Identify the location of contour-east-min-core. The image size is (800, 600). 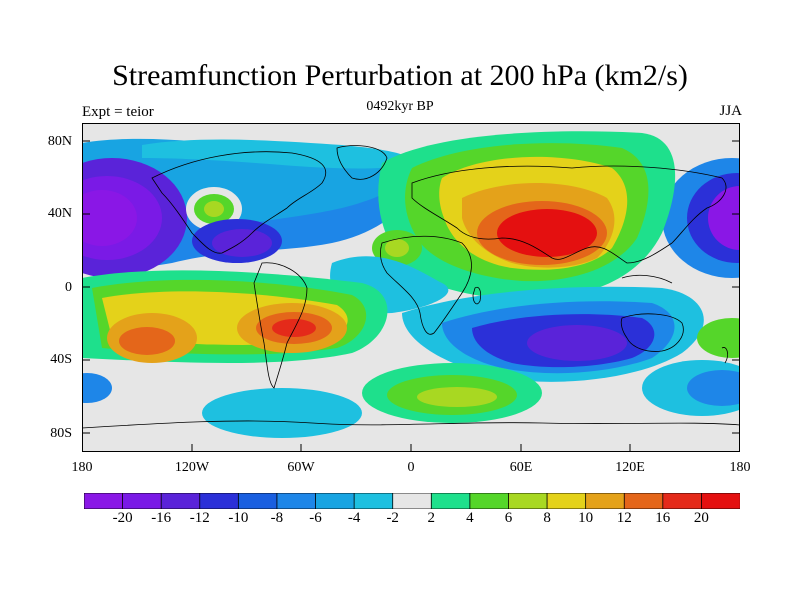
(724, 218).